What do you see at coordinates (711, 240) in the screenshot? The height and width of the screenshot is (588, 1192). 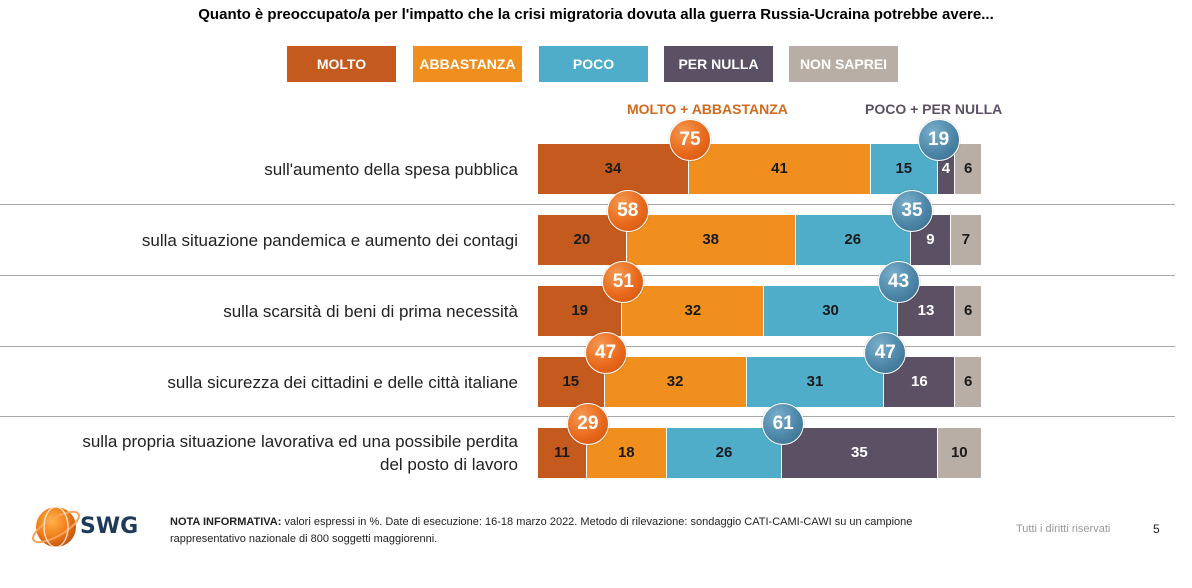 I see `bar-segment-abbastanza: 38` at bounding box center [711, 240].